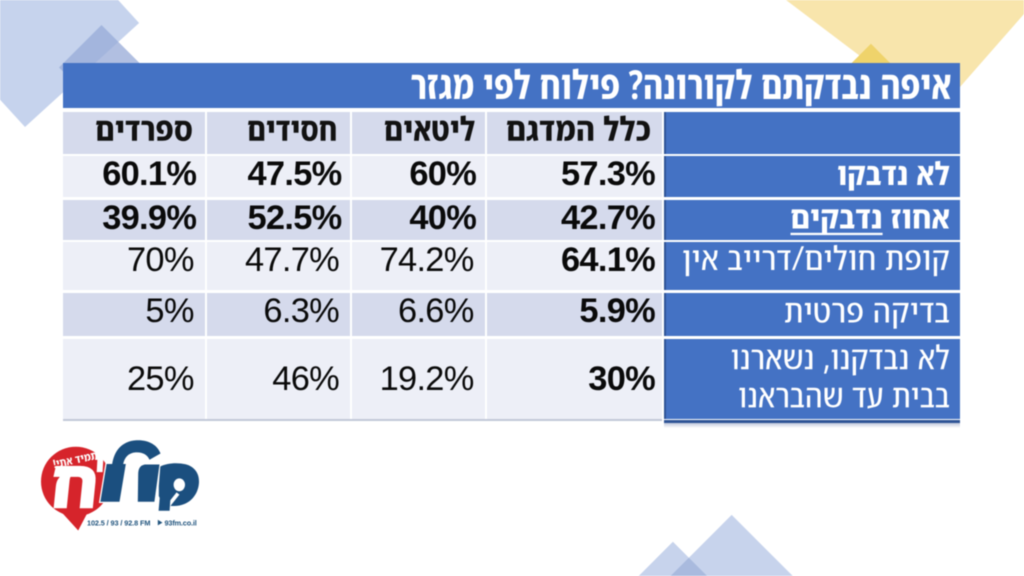  Describe the element at coordinates (118, 523) in the screenshot. I see `svg-text: 102.5 / 93 / 92.8 FM` at that location.